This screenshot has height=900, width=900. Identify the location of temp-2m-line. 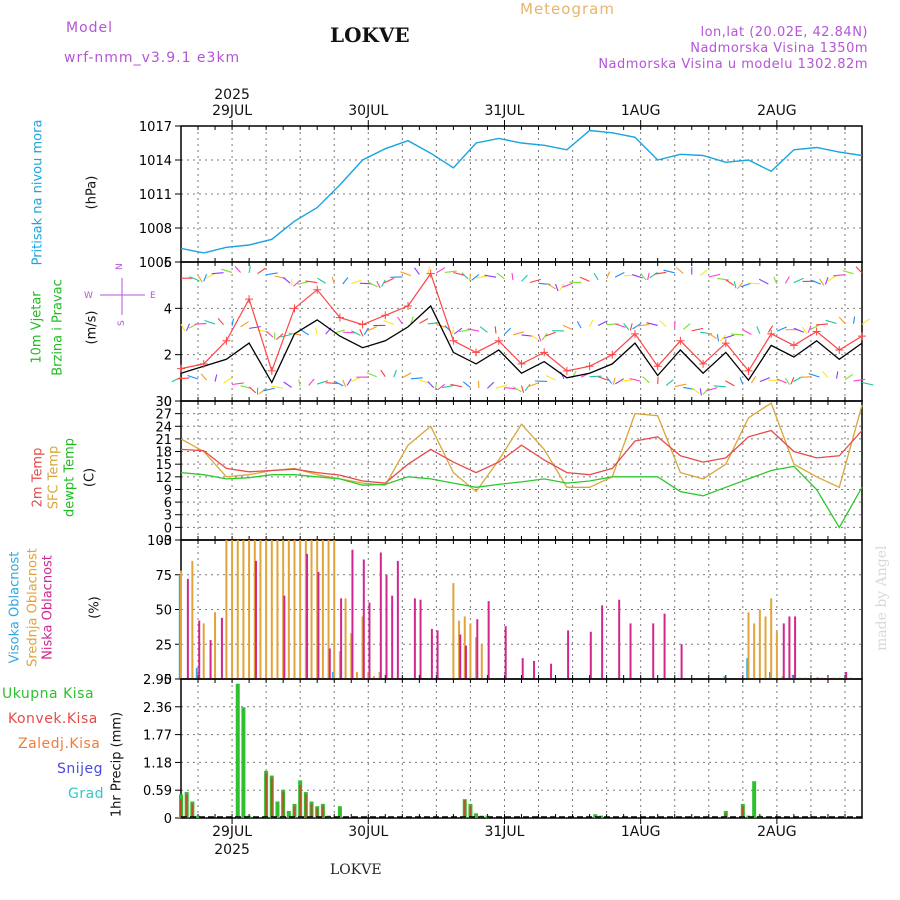
(521, 456).